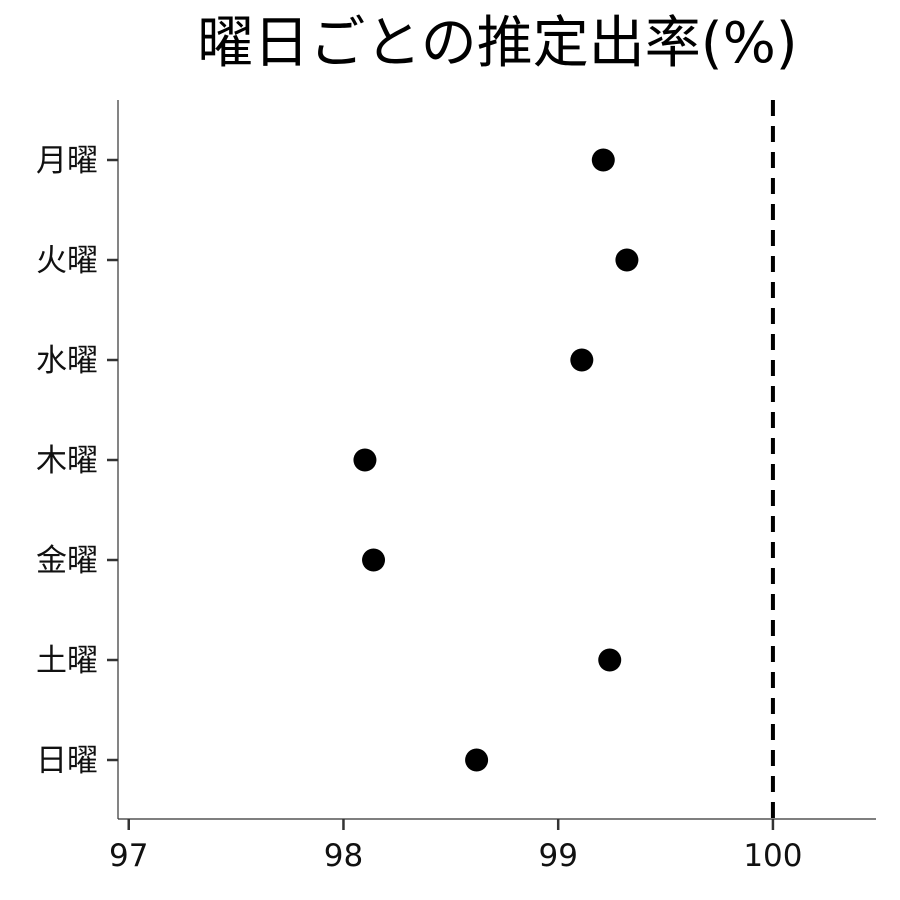 The height and width of the screenshot is (900, 900). I want to click on y-tick-label: 水曜, so click(67, 361).